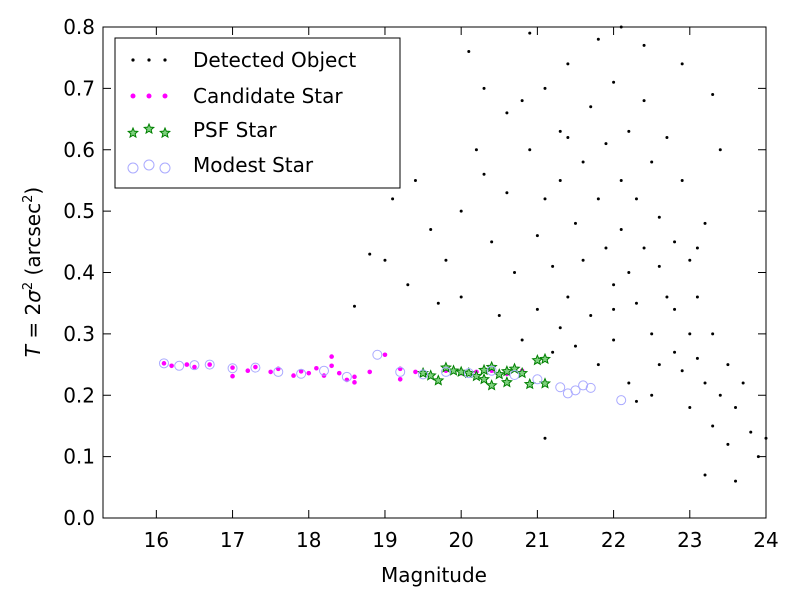  I want to click on x-tick-label: 21, so click(537, 540).